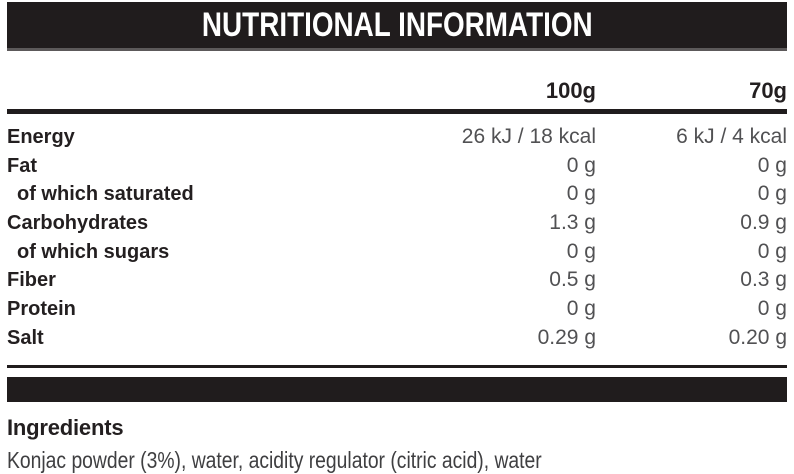 The height and width of the screenshot is (474, 794). I want to click on value-per-70g: 0.9 g, so click(763, 223).